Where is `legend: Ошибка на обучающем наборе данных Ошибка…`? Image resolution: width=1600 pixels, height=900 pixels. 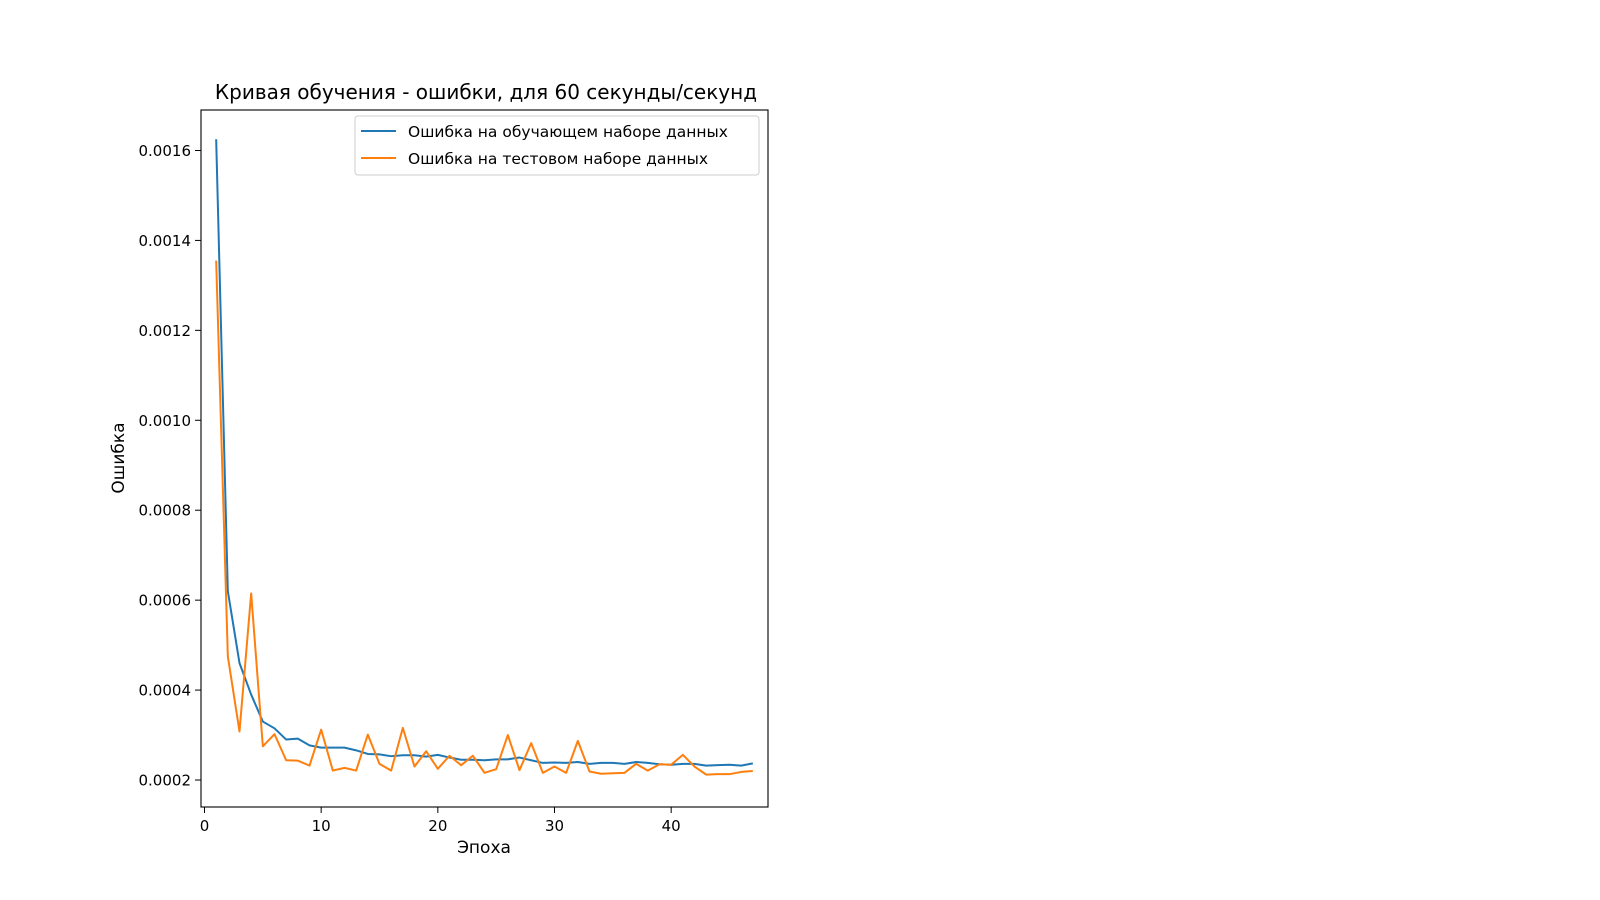 legend: Ошибка на обучающем наборе данных Ошибка… is located at coordinates (557, 145).